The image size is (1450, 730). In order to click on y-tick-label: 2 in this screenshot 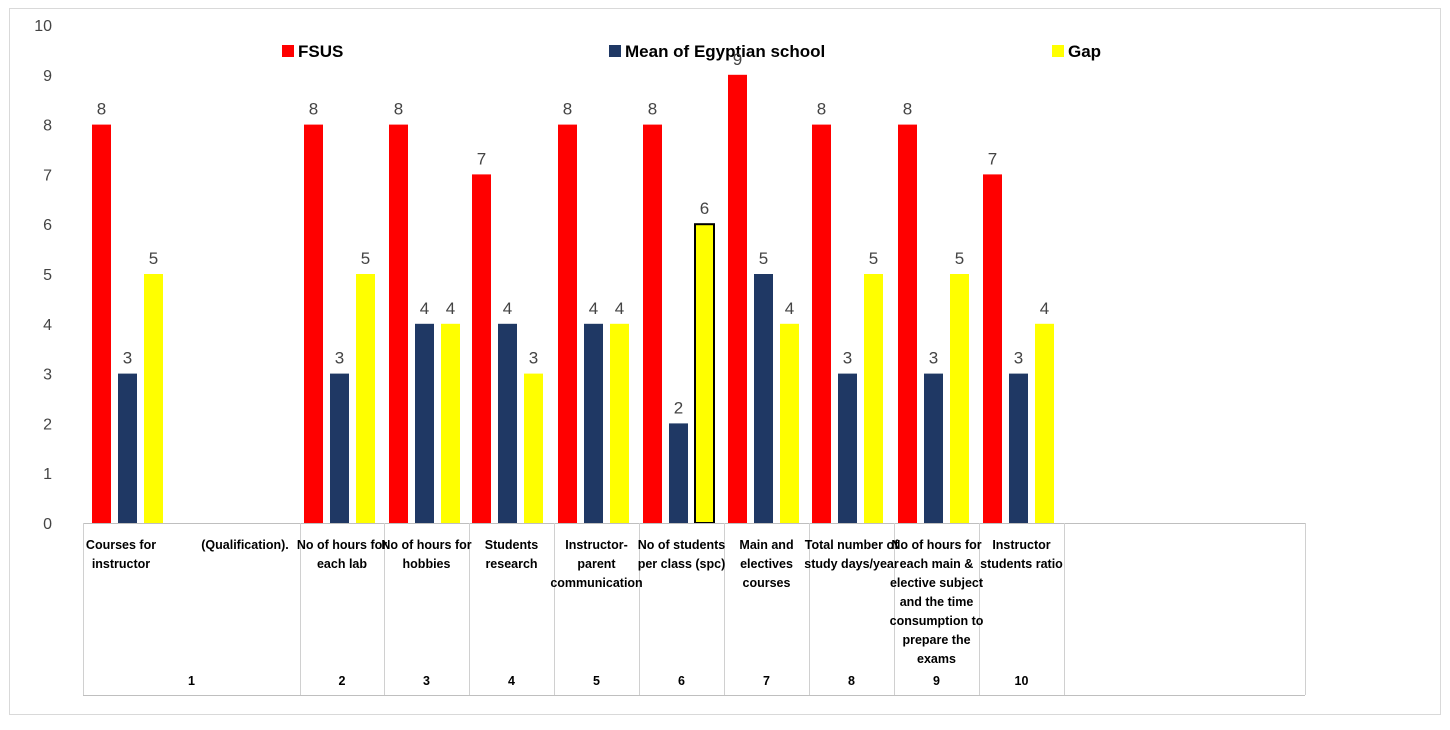, I will do `click(47, 424)`.